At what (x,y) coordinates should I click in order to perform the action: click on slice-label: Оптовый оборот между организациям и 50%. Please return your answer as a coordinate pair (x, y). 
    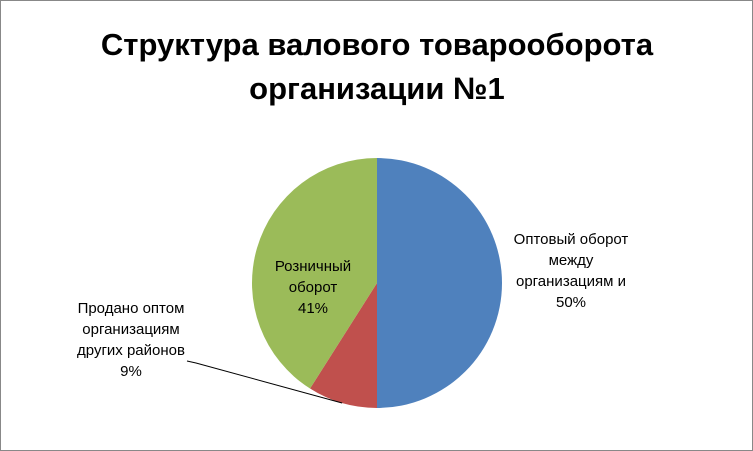
    Looking at the image, I should click on (571, 271).